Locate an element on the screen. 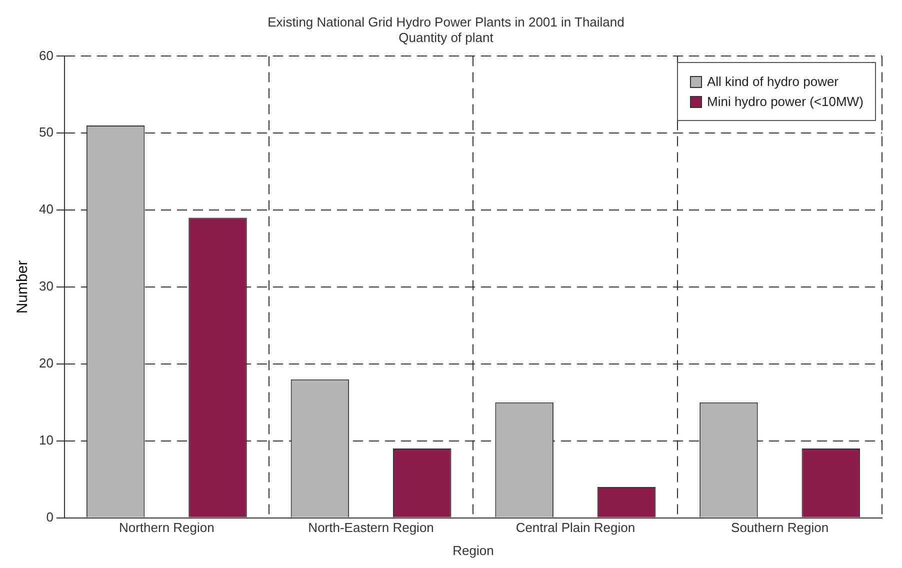 Image resolution: width=902 pixels, height=568 pixels. y-tick-label: 40 is located at coordinates (46, 209).